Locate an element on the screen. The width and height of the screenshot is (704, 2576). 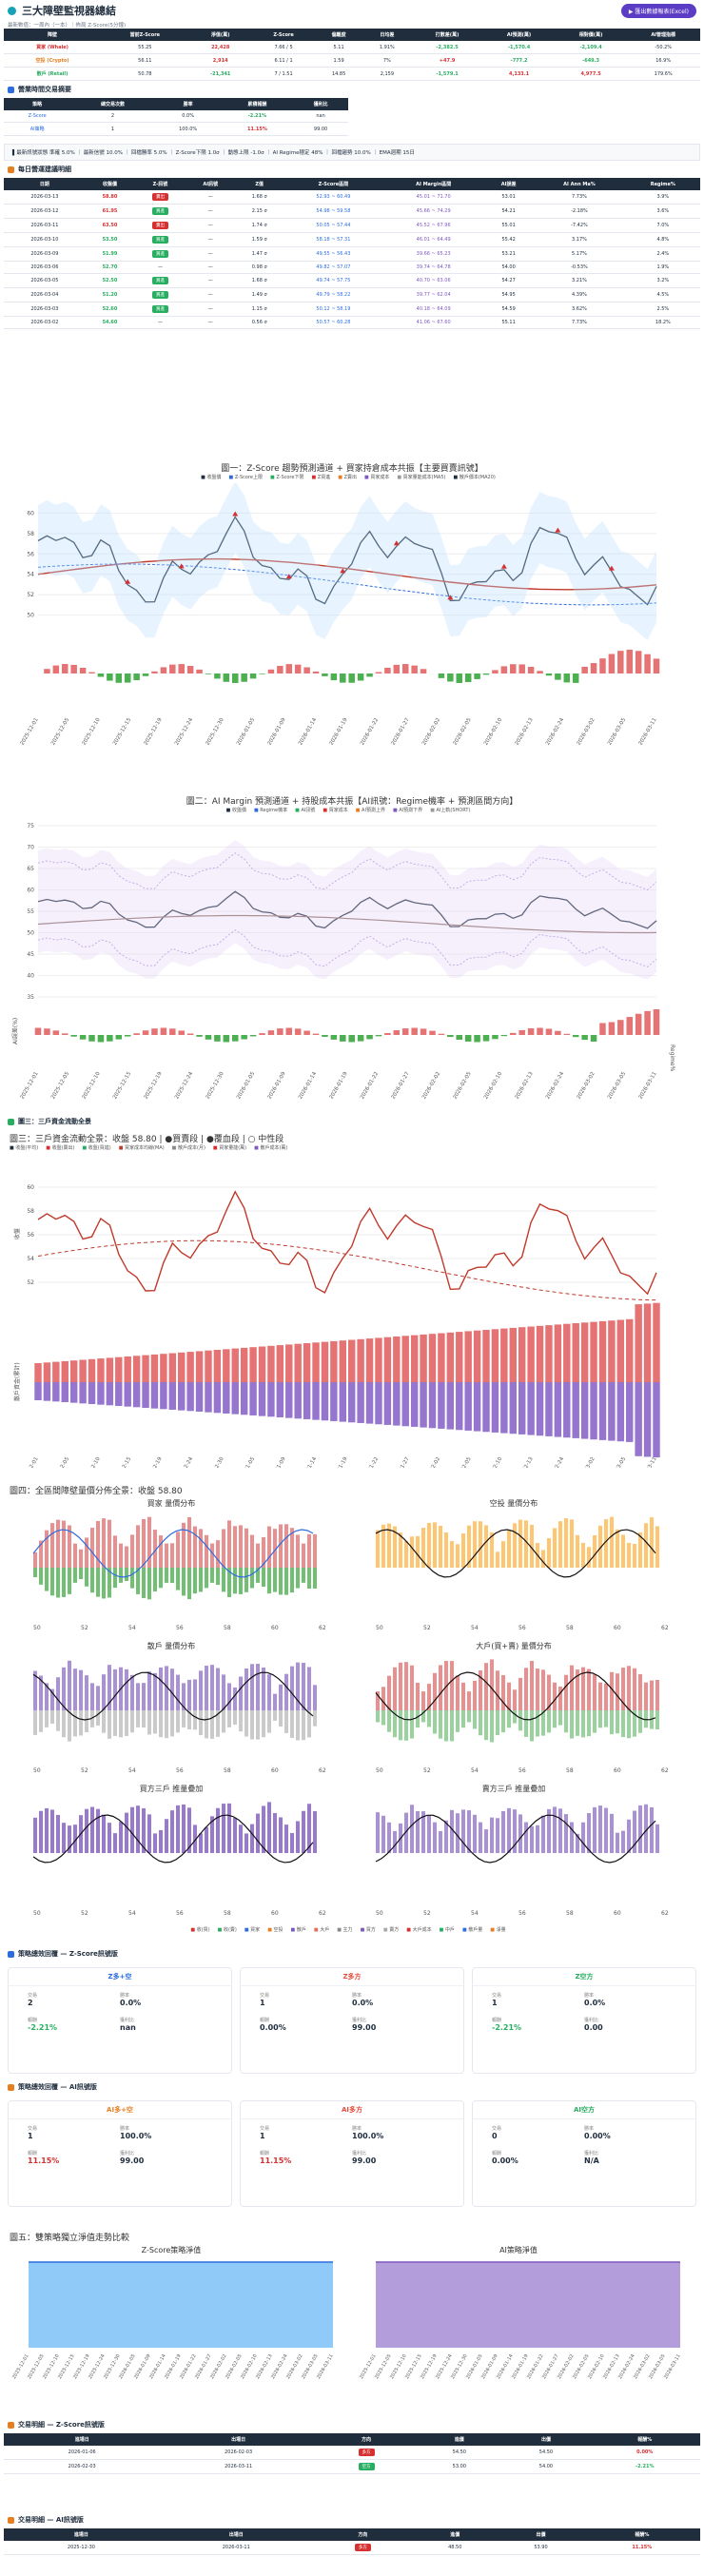
status-dot-icon is located at coordinates (12, 11).